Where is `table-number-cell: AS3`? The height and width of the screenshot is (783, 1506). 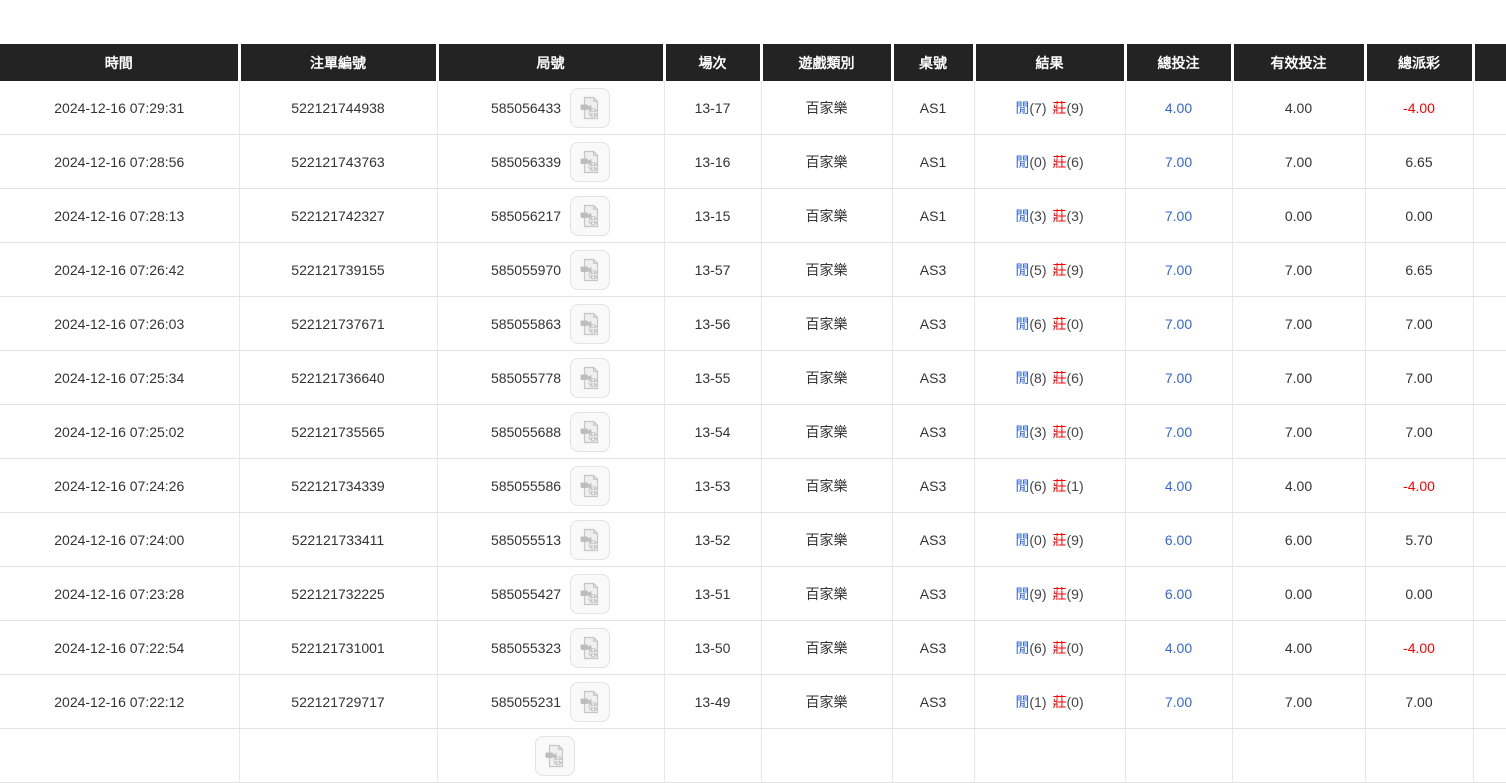 table-number-cell: AS3 is located at coordinates (932, 539).